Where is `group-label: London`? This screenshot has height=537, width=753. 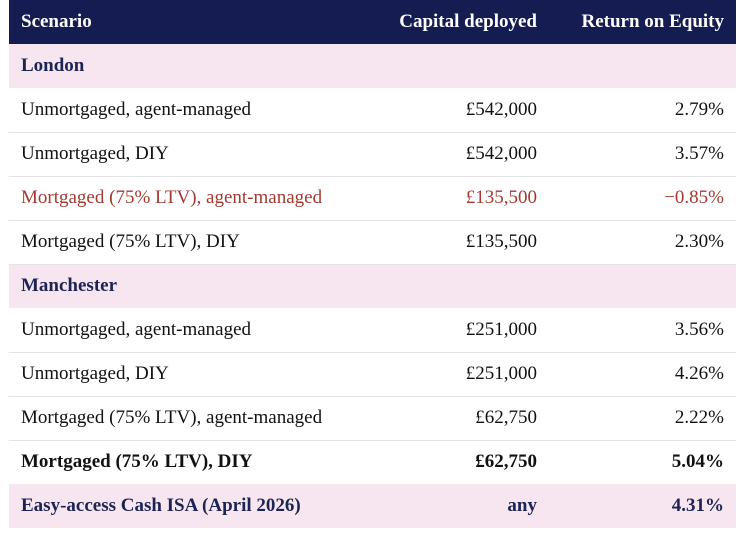
group-label: London is located at coordinates (53, 65).